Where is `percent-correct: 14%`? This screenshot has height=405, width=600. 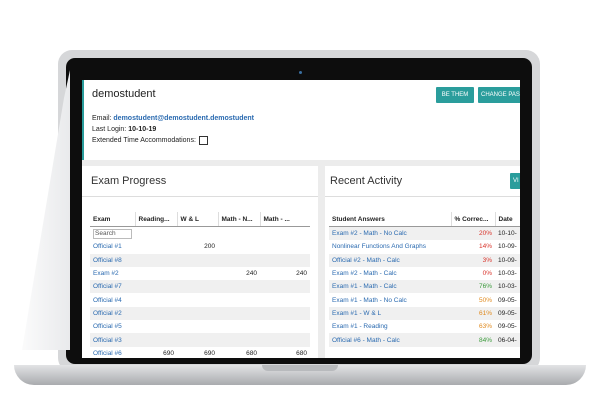
percent-correct: 14% is located at coordinates (485, 247).